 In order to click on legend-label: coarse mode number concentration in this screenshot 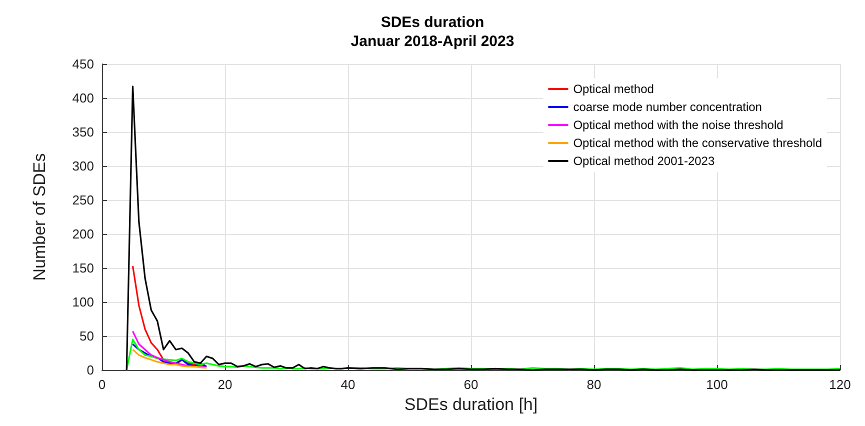, I will do `click(667, 107)`.